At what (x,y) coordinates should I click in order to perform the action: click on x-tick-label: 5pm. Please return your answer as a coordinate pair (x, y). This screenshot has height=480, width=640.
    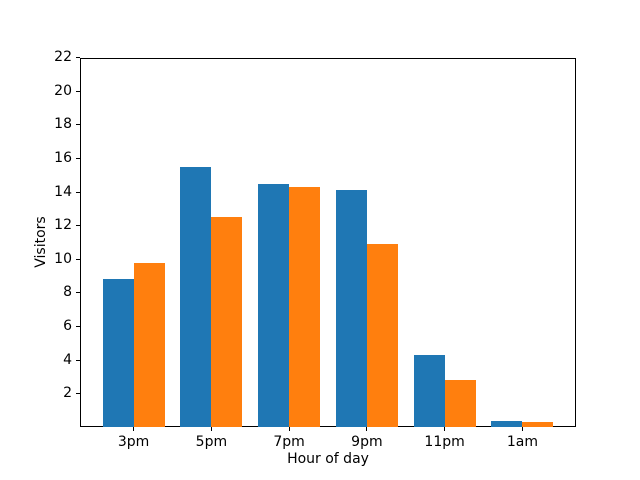
    Looking at the image, I should click on (211, 442).